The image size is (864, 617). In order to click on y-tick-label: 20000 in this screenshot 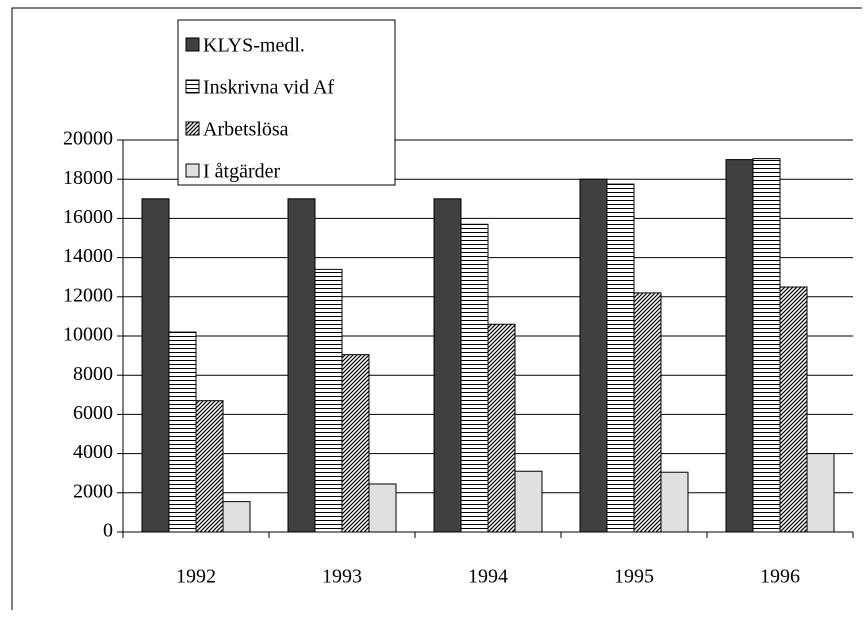, I will do `click(88, 139)`.